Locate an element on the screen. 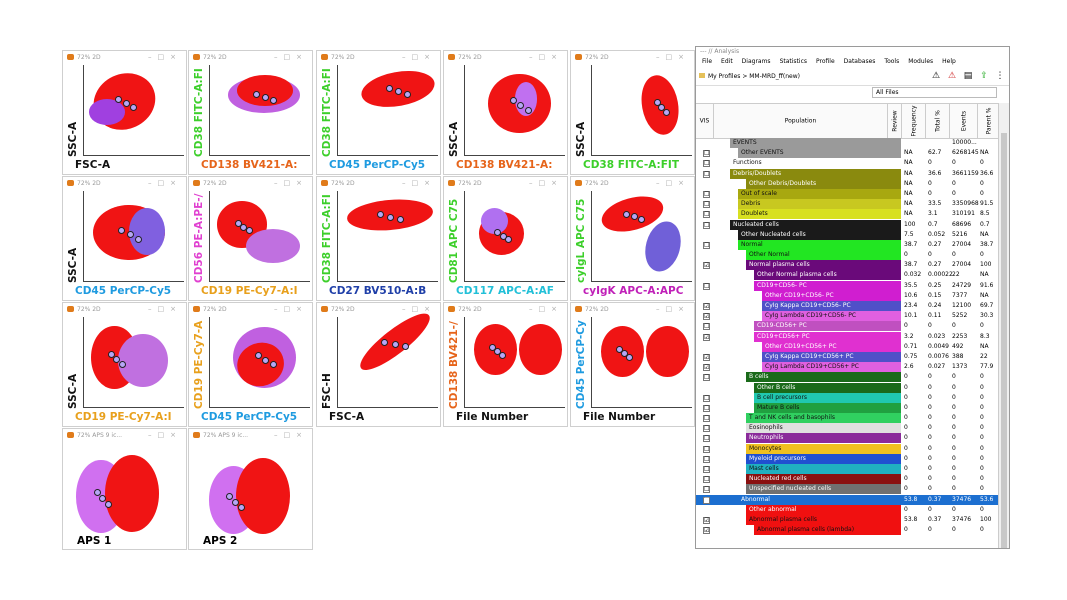  table-row: Other Nucleated cells 7.5 0.052 5216 NA is located at coordinates (847, 234).